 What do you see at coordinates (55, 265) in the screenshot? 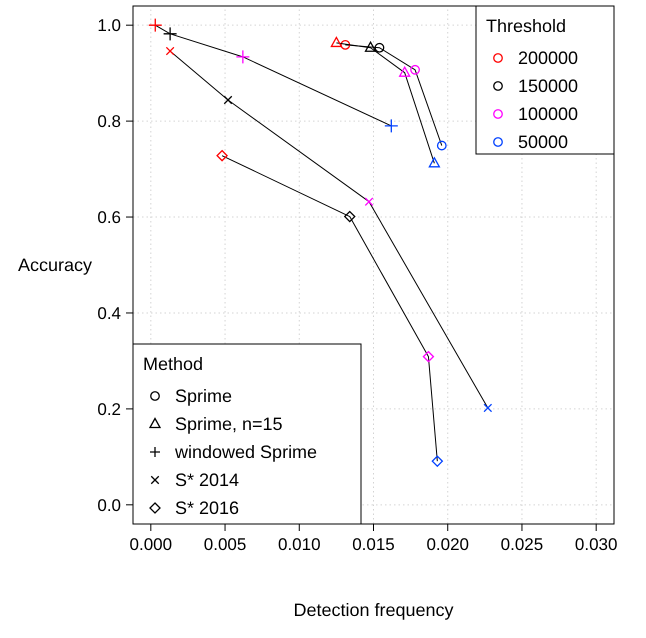
I see `y-axis-title: Accuracy` at bounding box center [55, 265].